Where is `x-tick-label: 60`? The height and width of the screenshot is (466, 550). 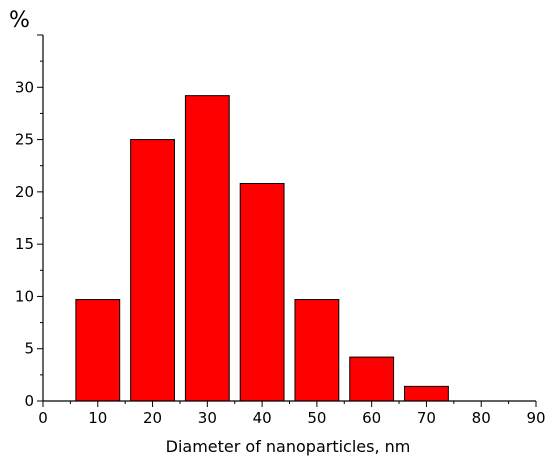 x-tick-label: 60 is located at coordinates (371, 418).